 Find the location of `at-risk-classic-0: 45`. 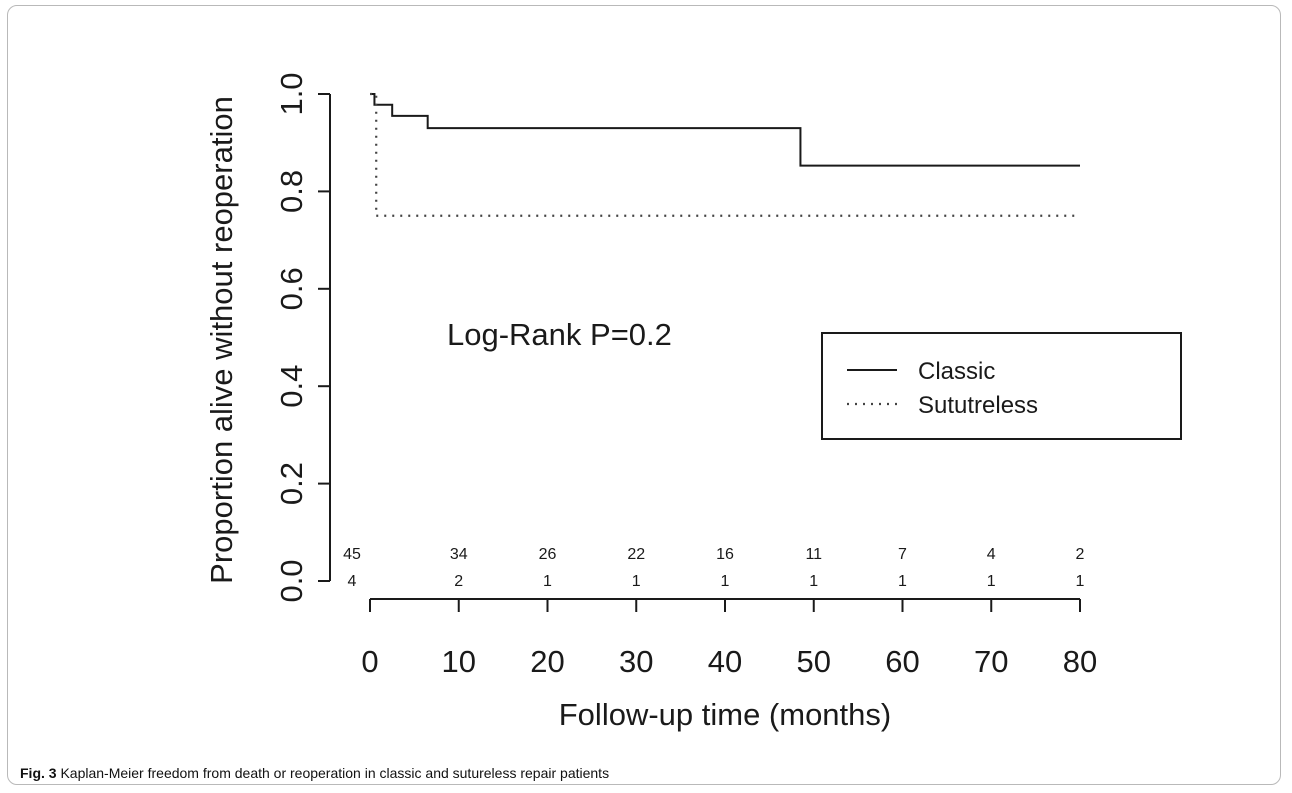

at-risk-classic-0: 45 is located at coordinates (352, 554).